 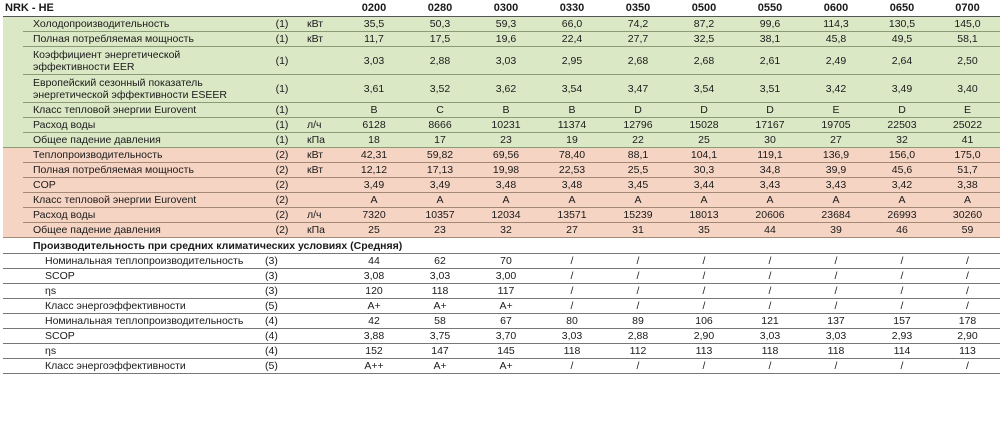 I want to click on cell-value: 42, so click(x=374, y=321).